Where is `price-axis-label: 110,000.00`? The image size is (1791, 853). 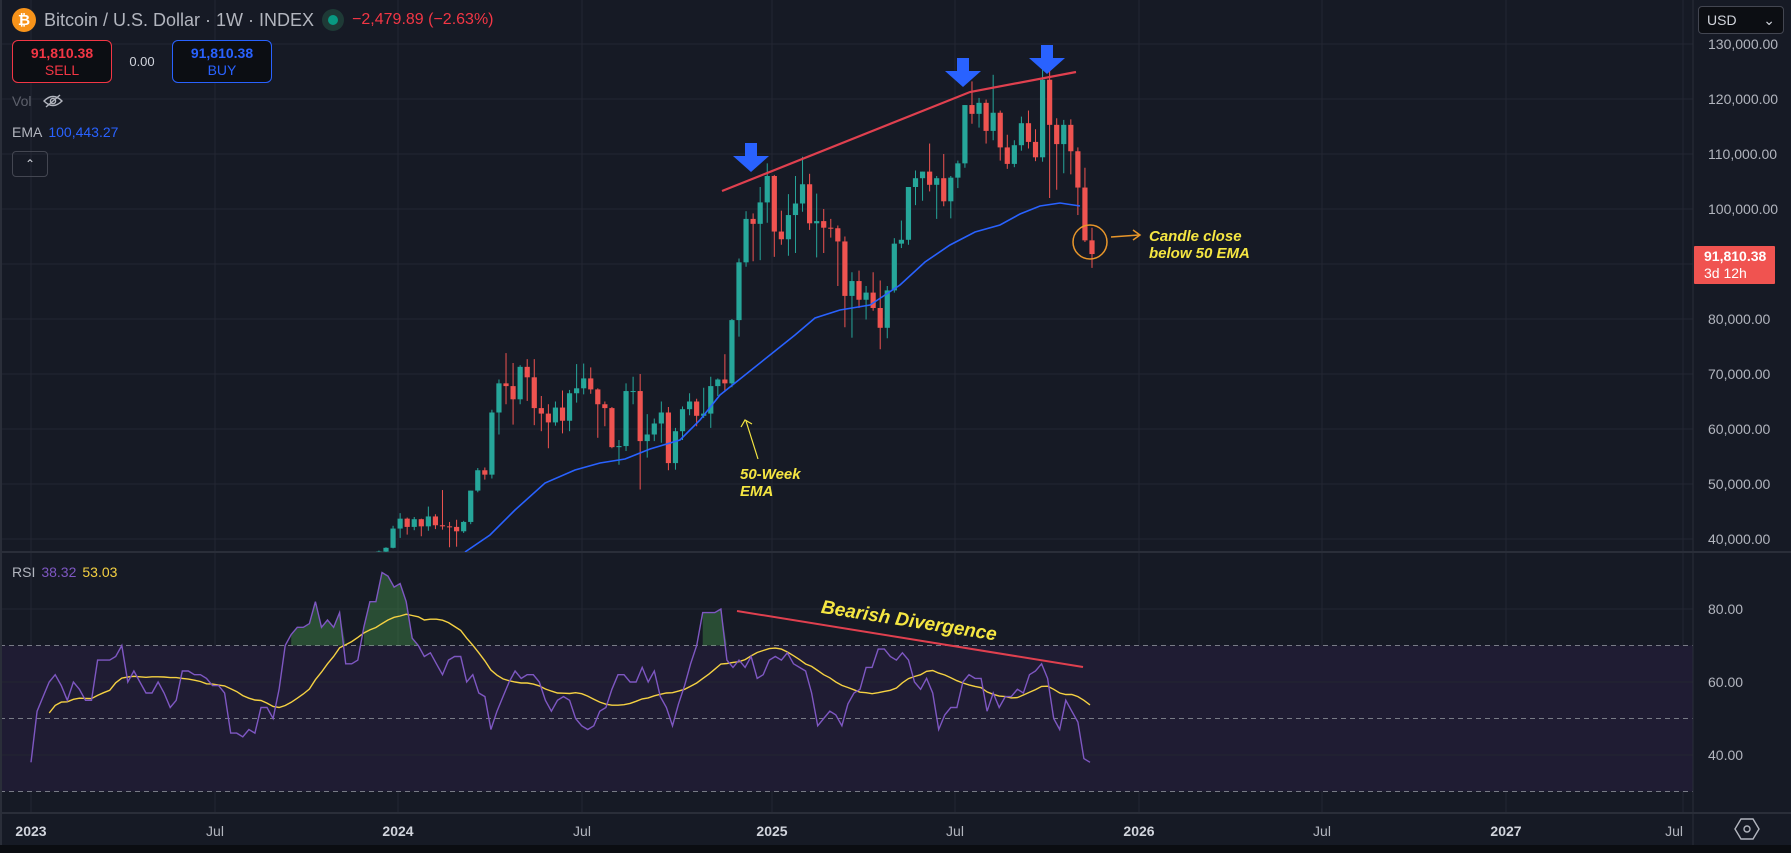
price-axis-label: 110,000.00 is located at coordinates (1742, 154).